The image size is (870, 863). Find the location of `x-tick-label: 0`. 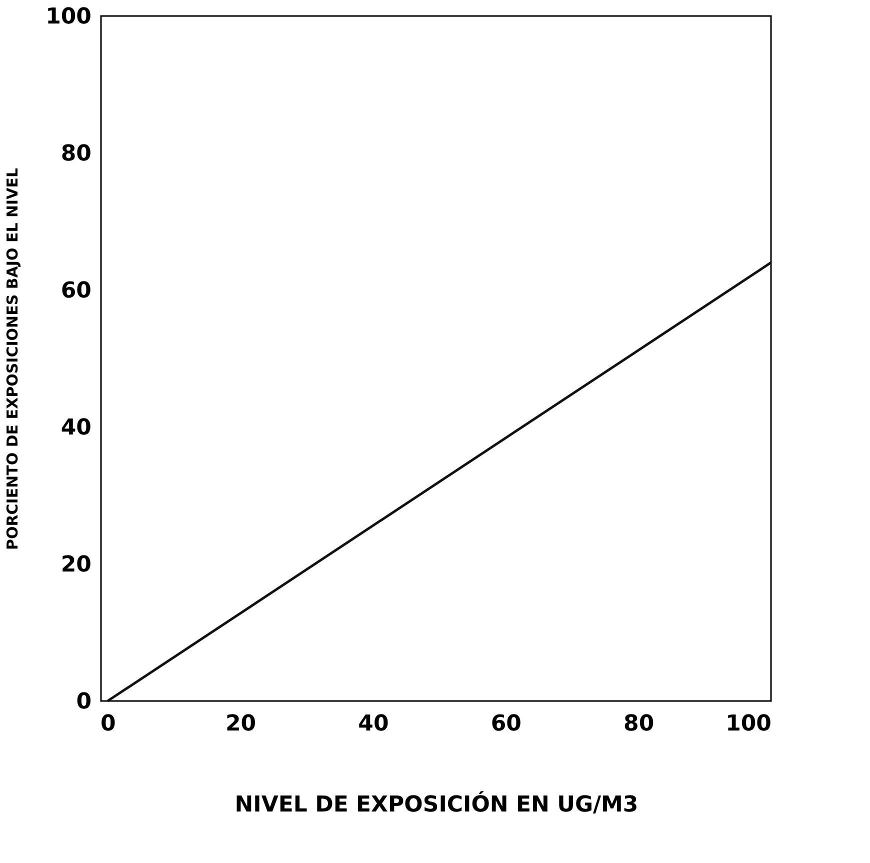

x-tick-label: 0 is located at coordinates (108, 724).